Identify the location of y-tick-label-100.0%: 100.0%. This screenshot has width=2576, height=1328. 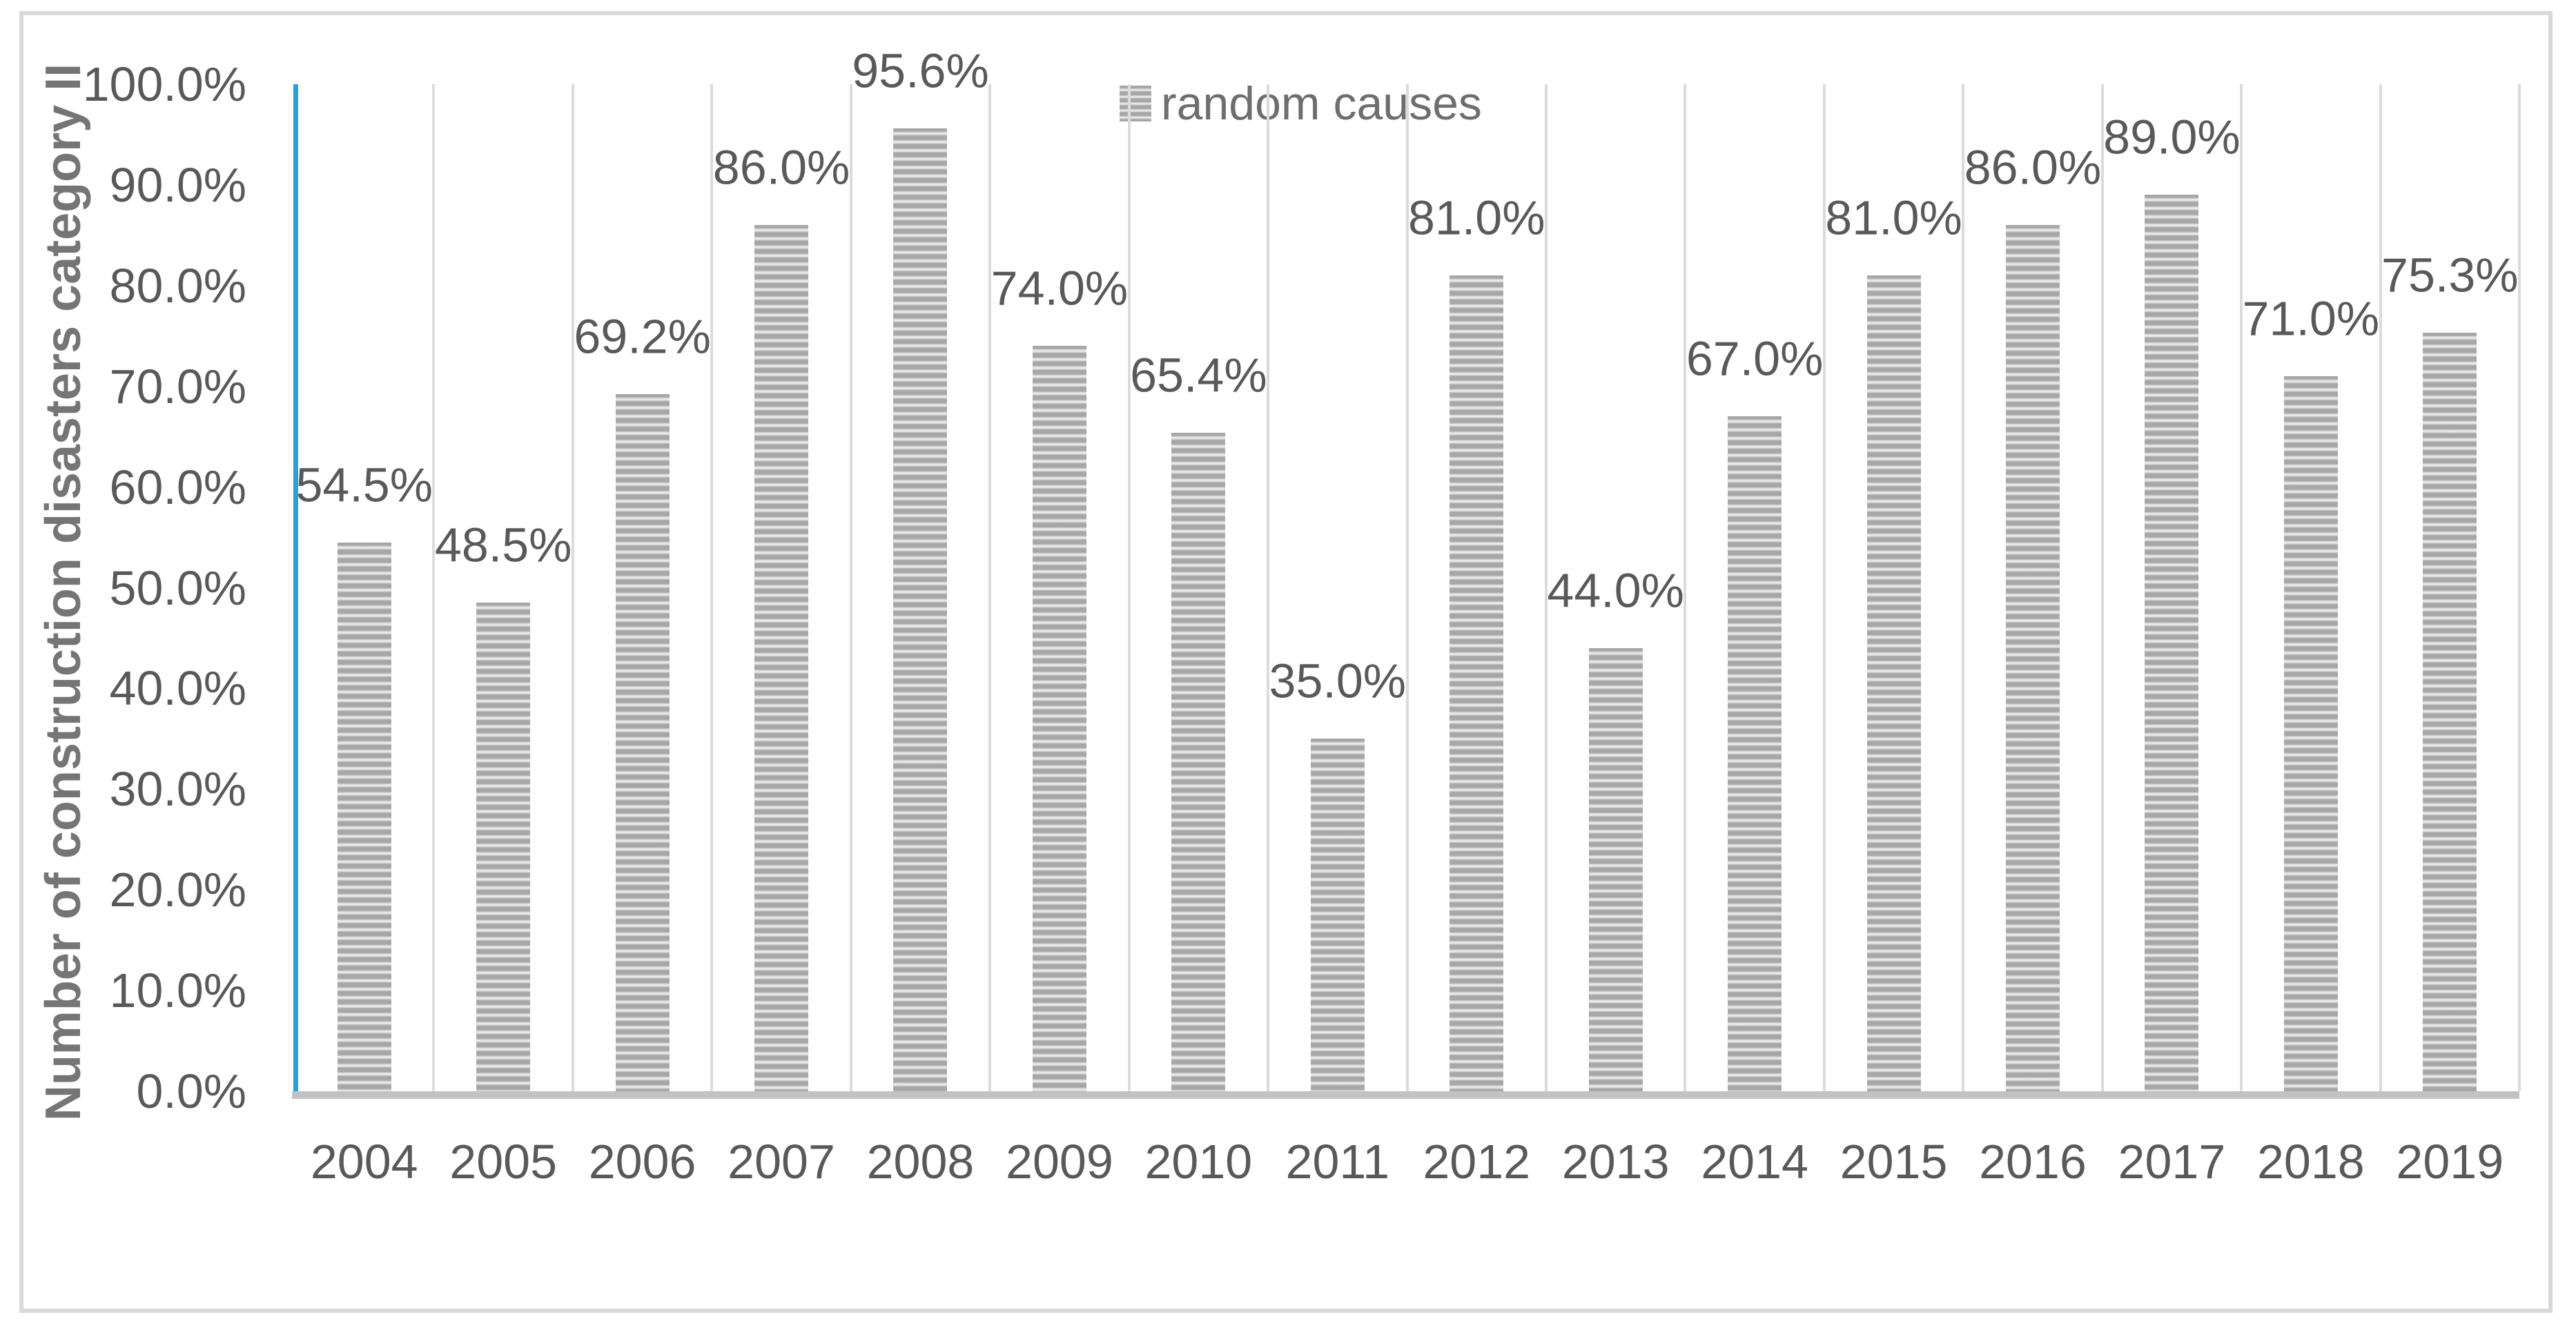
(164, 84).